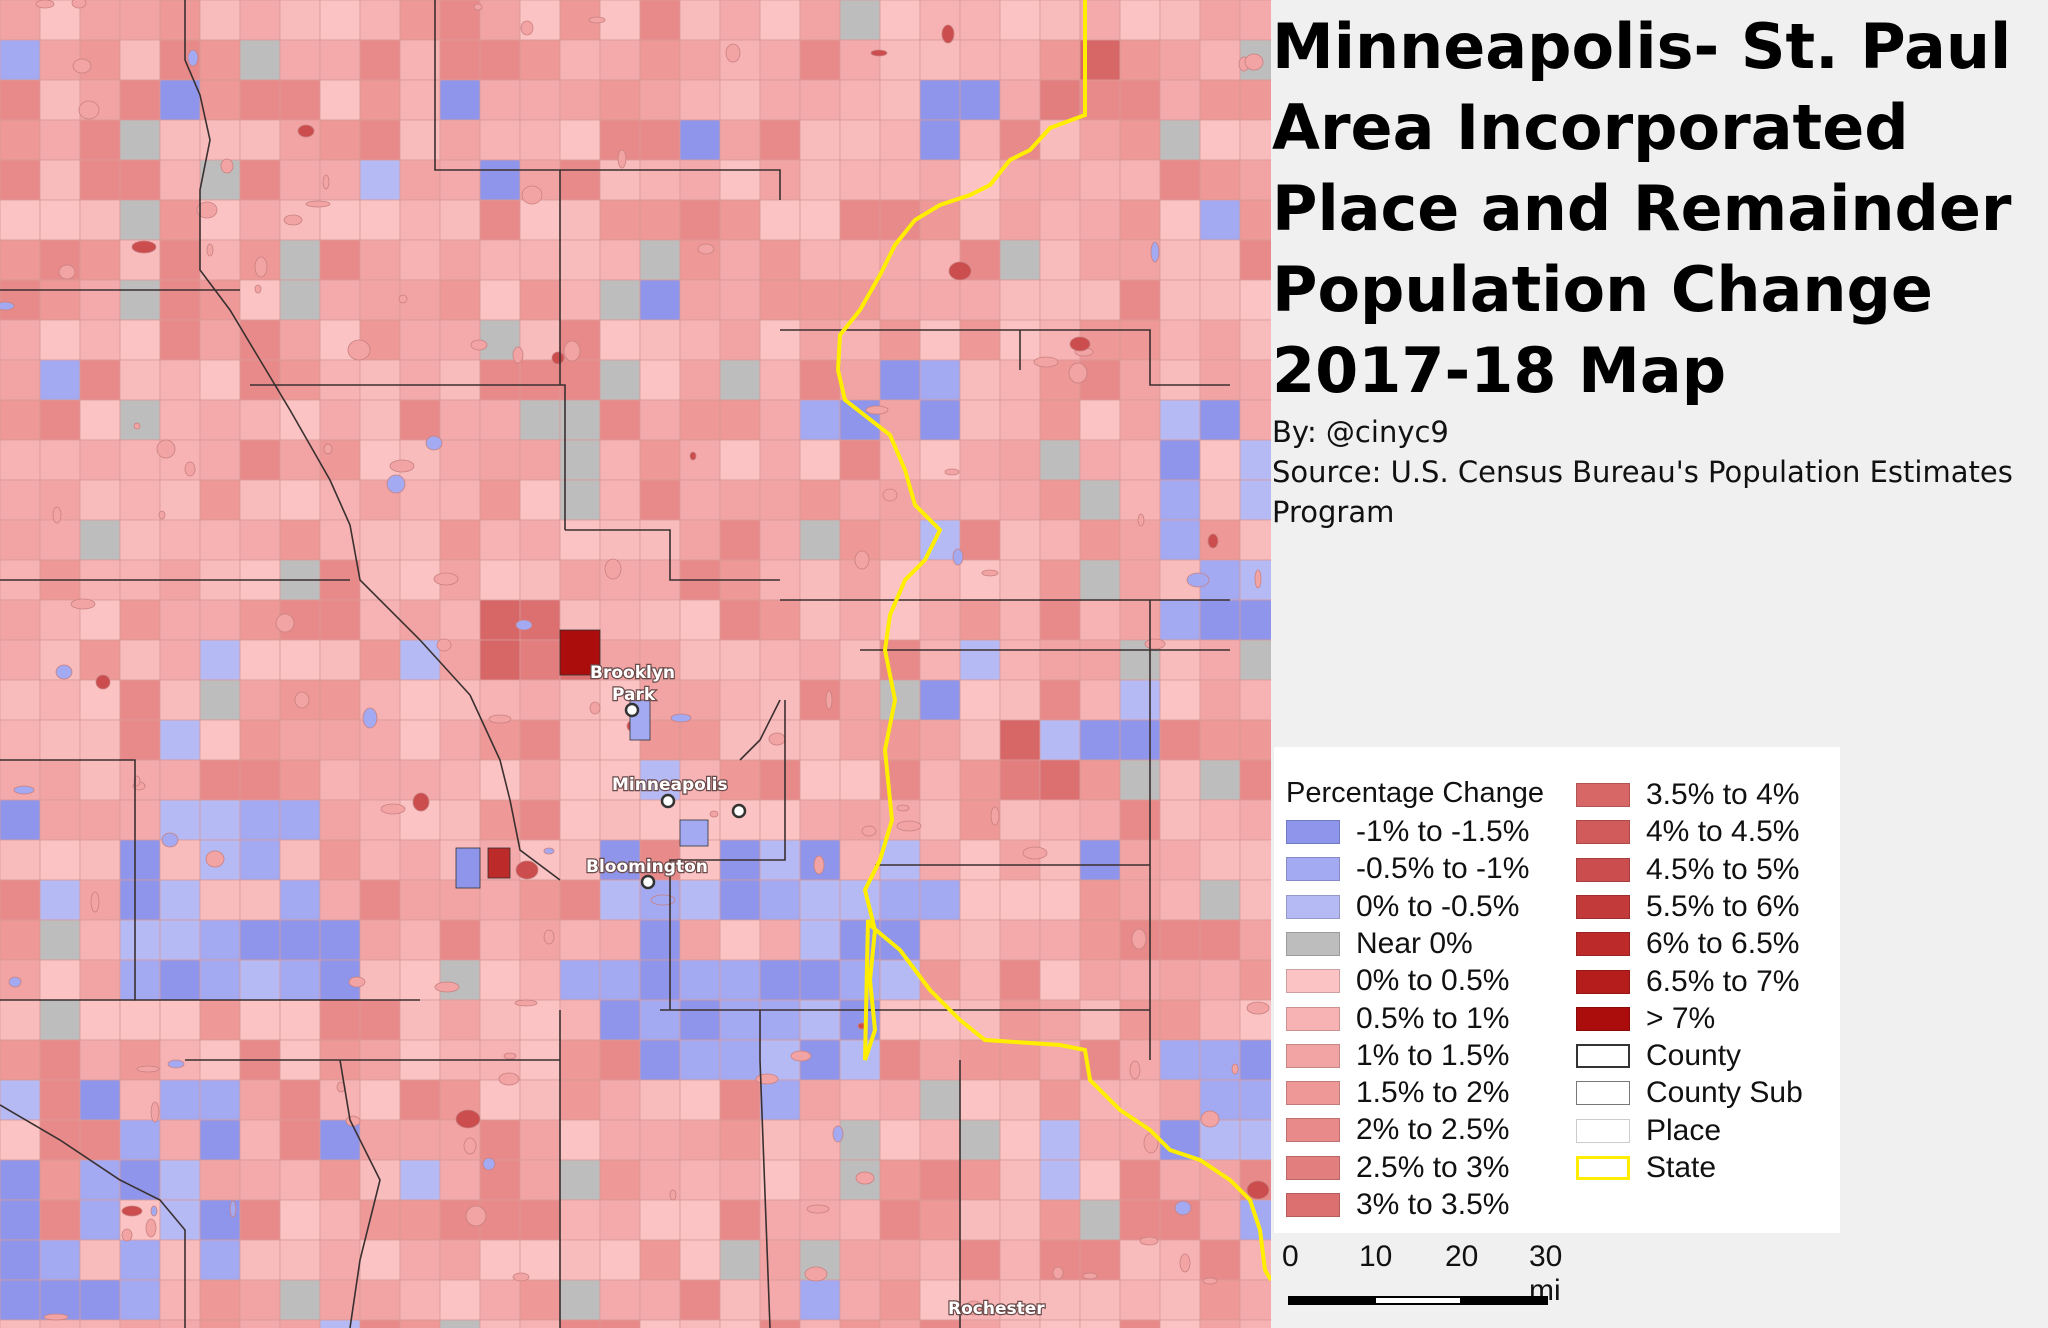 The width and height of the screenshot is (2048, 1328). I want to click on st-paul-marker, so click(739, 811).